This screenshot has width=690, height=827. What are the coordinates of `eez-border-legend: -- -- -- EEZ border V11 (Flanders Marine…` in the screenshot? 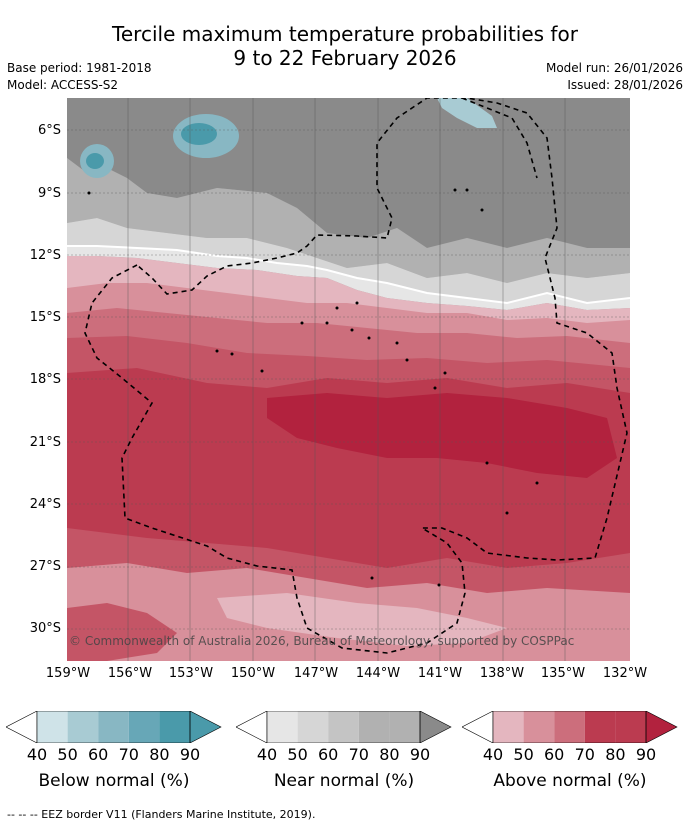 It's located at (161, 814).